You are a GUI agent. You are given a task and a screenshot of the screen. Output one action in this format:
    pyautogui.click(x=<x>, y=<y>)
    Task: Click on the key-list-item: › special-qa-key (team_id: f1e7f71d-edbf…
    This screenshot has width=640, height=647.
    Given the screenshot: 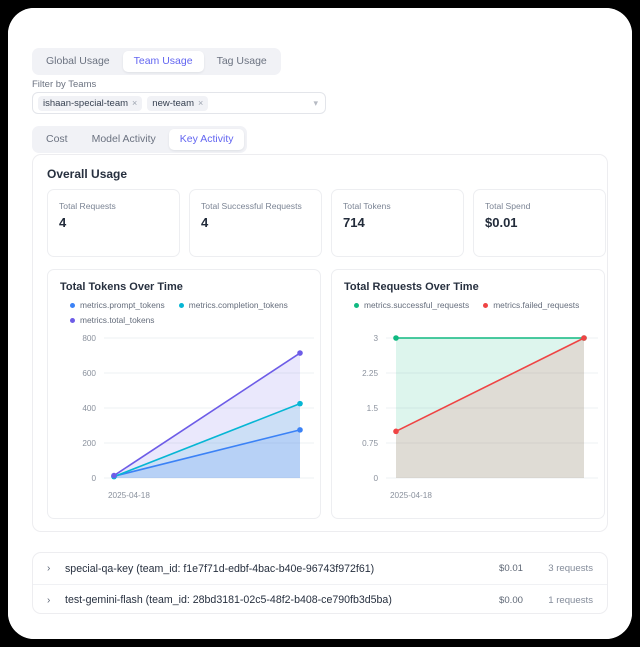 What is the action you would take?
    pyautogui.click(x=320, y=568)
    